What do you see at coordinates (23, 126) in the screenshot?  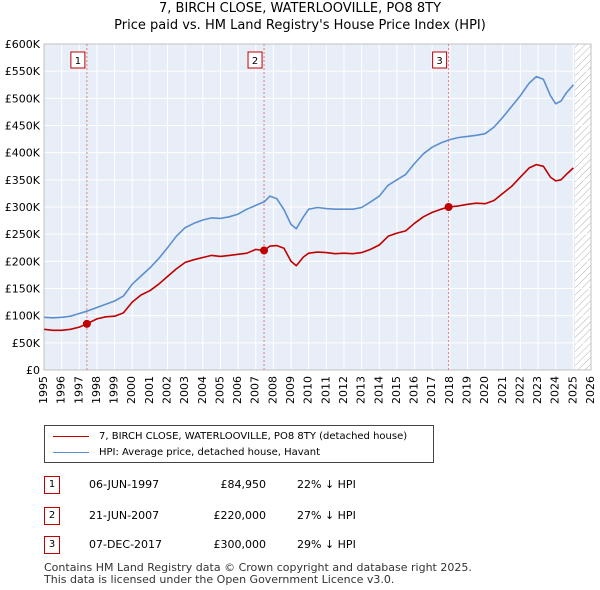 I see `y-tick-label: £450K` at bounding box center [23, 126].